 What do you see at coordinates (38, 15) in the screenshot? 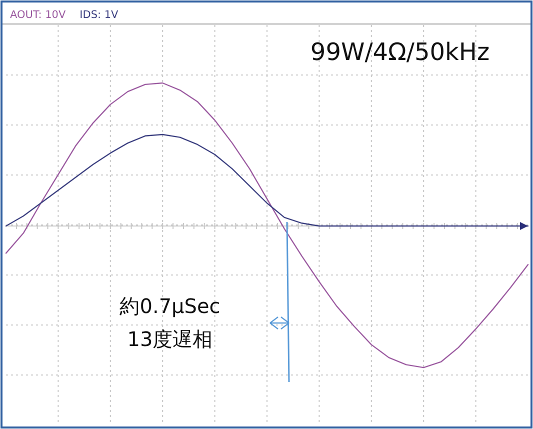
I see `text: AOUT: 10V` at bounding box center [38, 15].